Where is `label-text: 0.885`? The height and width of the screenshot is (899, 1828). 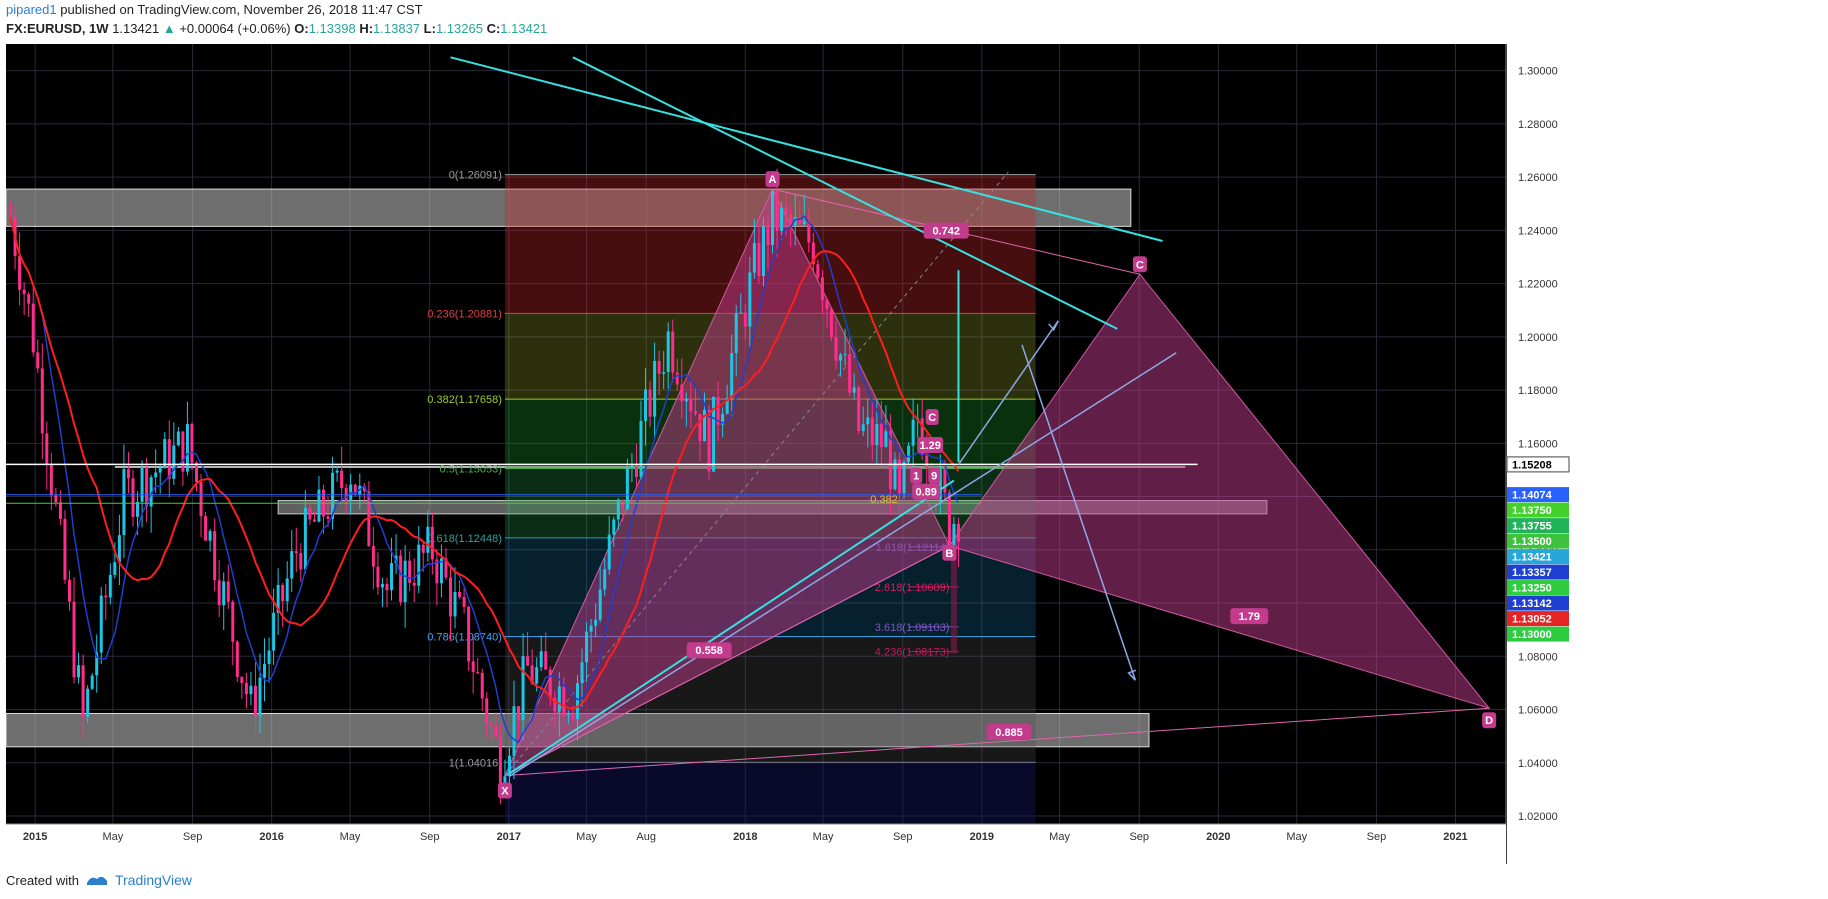 label-text: 0.885 is located at coordinates (1009, 733).